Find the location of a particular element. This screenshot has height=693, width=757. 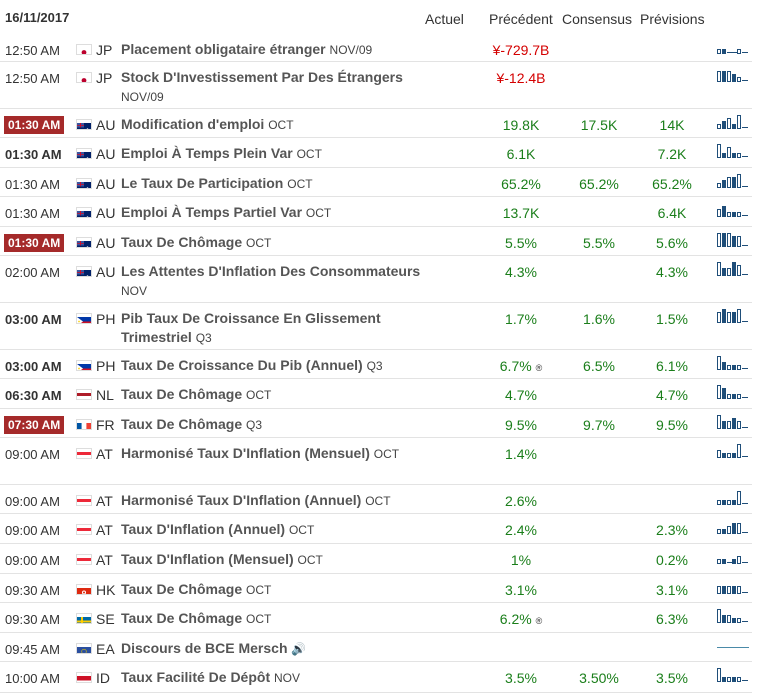

country-code: AT is located at coordinates (104, 501).